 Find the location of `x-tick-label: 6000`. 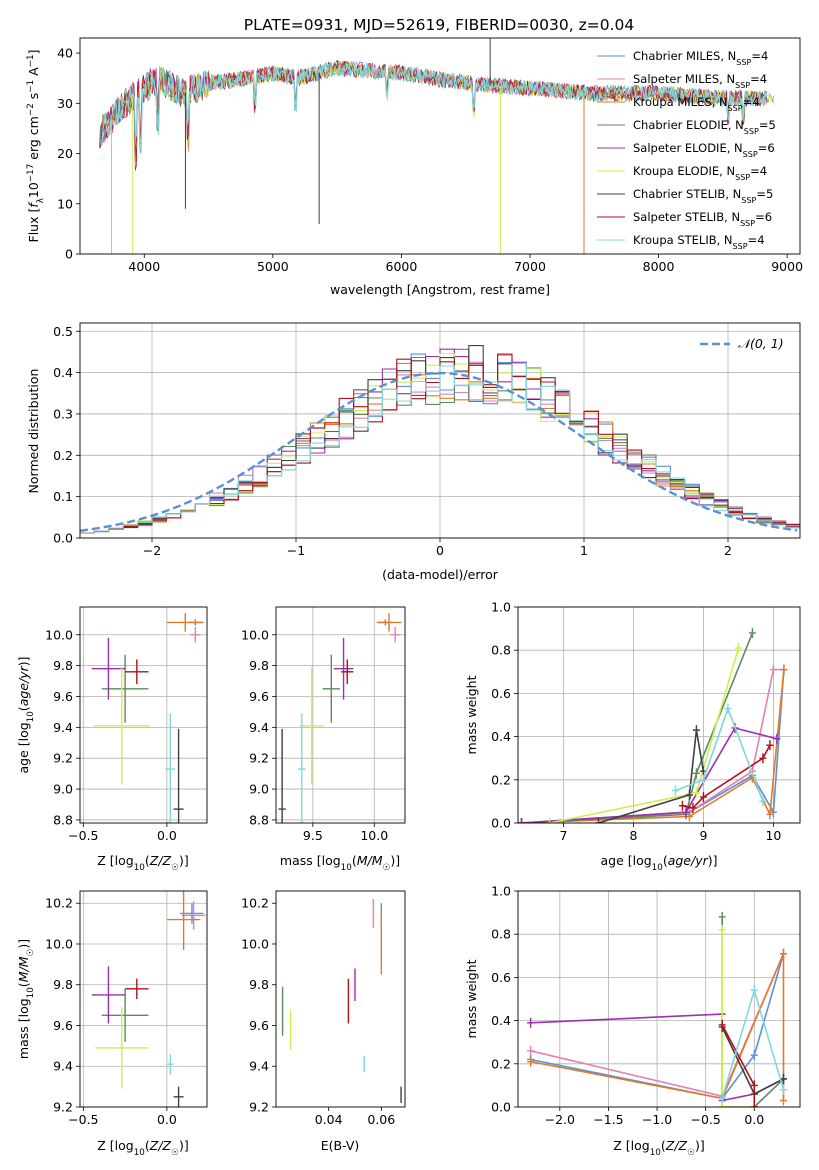

x-tick-label: 6000 is located at coordinates (402, 266).